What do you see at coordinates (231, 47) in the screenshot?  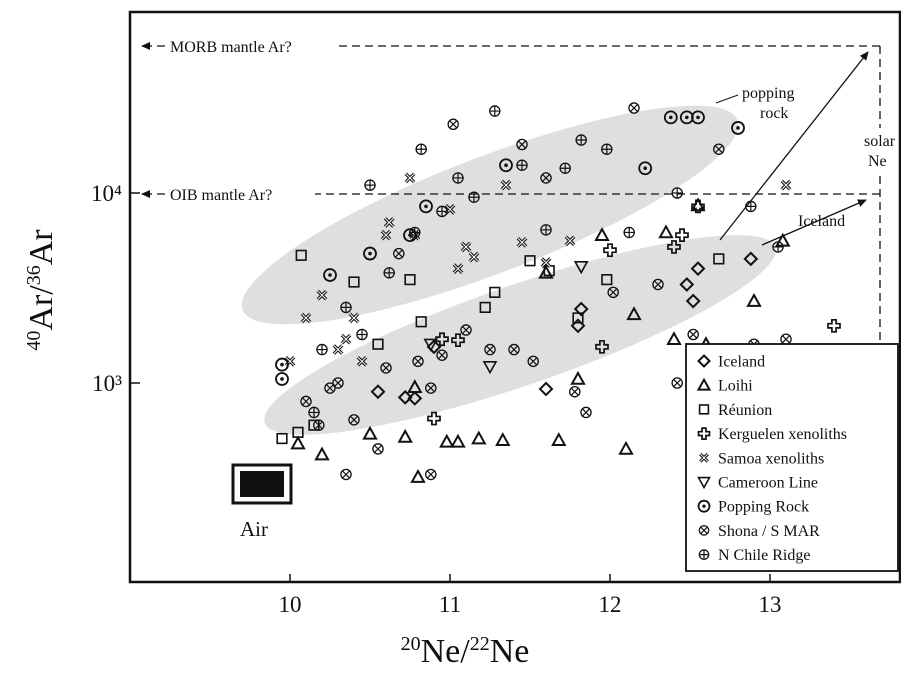 I see `morb-label: MORB mantle Ar?` at bounding box center [231, 47].